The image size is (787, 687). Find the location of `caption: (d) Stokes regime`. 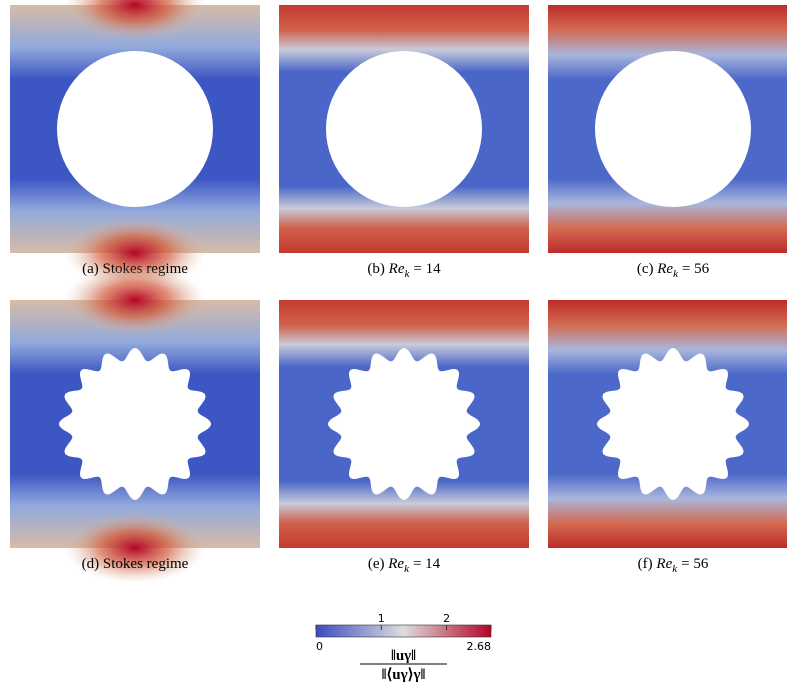

caption: (d) Stokes regime is located at coordinates (135, 564).